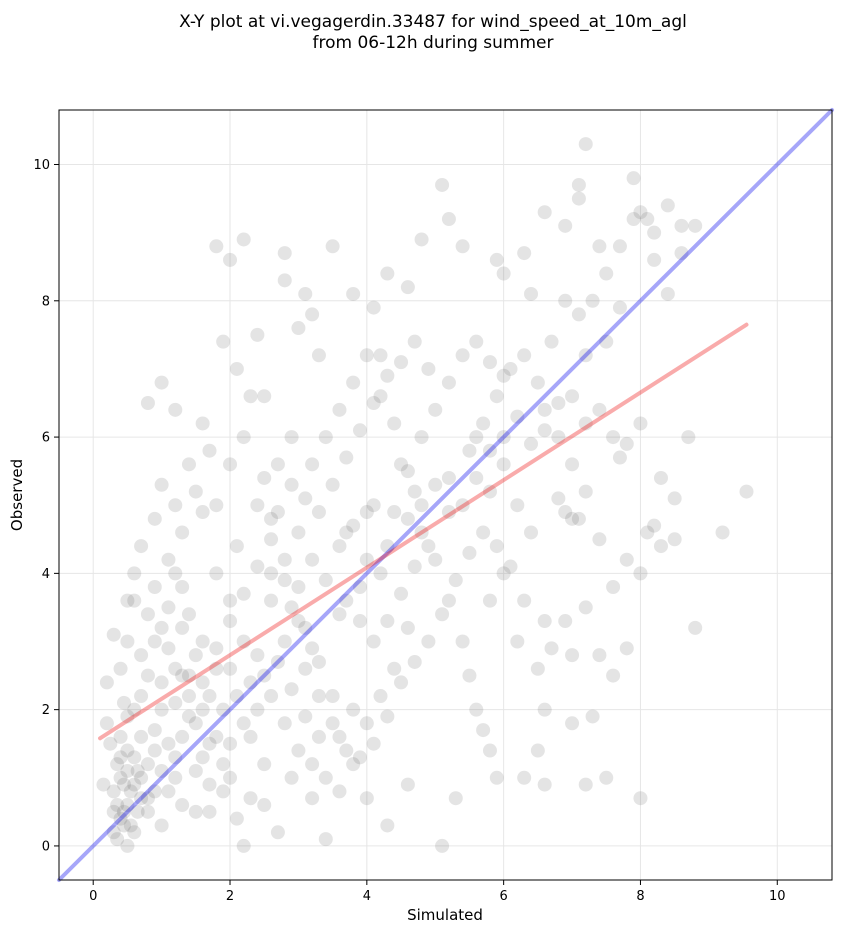 The height and width of the screenshot is (934, 842). I want to click on y-tick-label: 6, so click(46, 438).